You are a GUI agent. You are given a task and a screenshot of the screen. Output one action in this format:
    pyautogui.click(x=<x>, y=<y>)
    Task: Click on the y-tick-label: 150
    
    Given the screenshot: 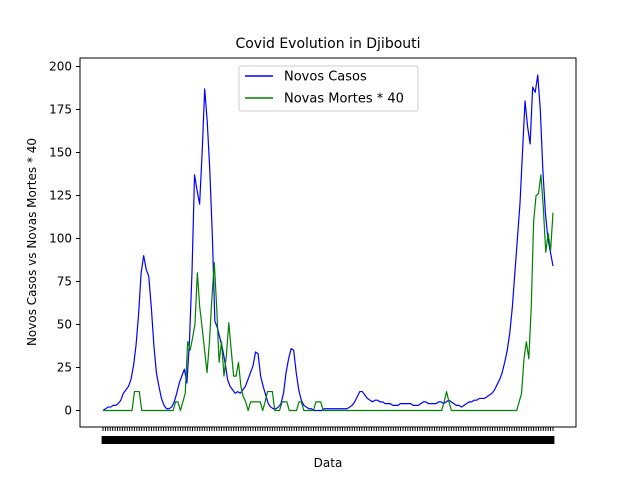 What is the action you would take?
    pyautogui.click(x=60, y=153)
    